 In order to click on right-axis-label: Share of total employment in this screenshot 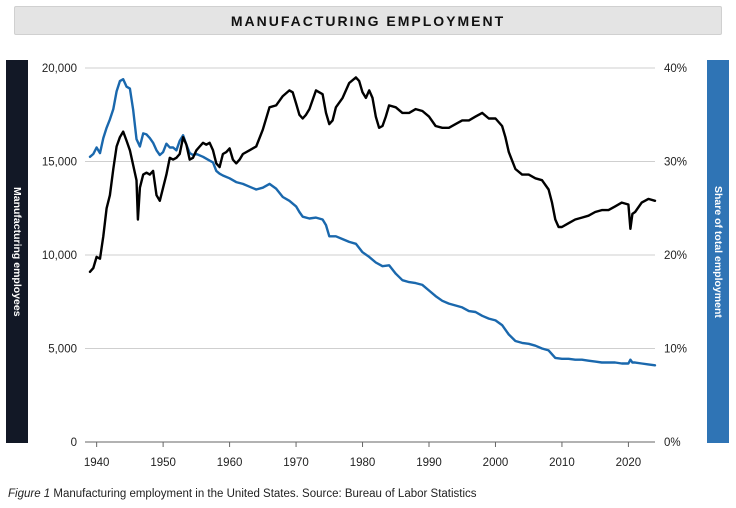, I will do `click(718, 251)`.